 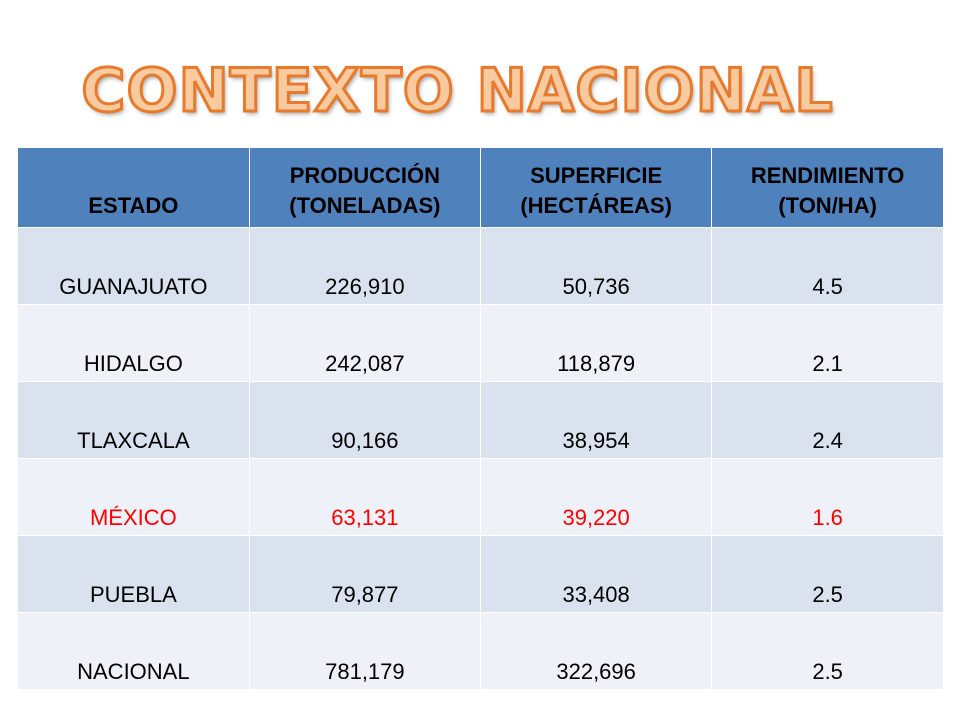 I want to click on table-row-total: NACIONAL 781,179 322,696 2.5, so click(x=480, y=651).